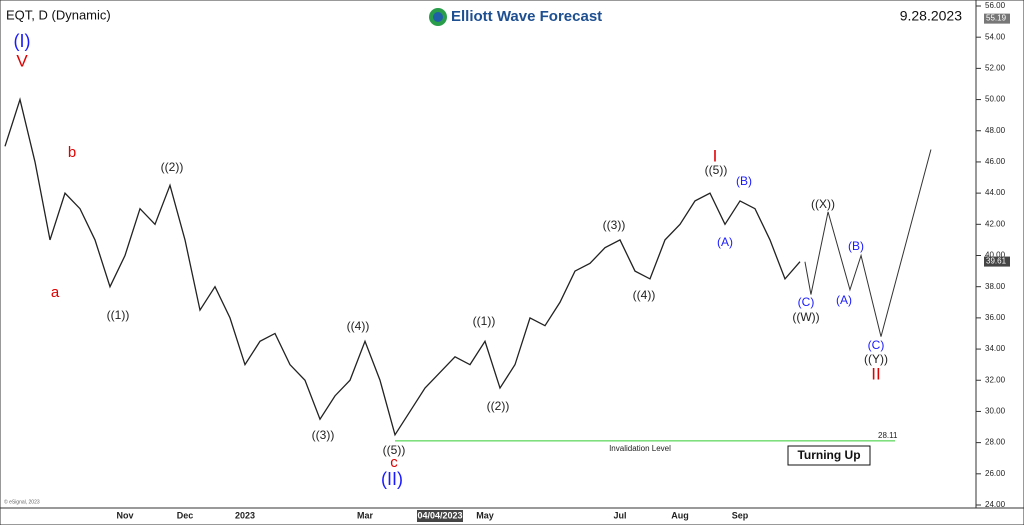  I want to click on wave-label: ((X)), so click(823, 204).